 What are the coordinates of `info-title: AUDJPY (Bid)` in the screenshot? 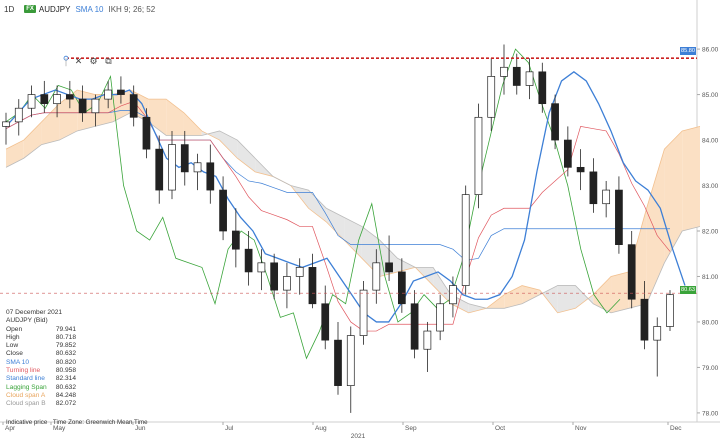 It's located at (27, 321).